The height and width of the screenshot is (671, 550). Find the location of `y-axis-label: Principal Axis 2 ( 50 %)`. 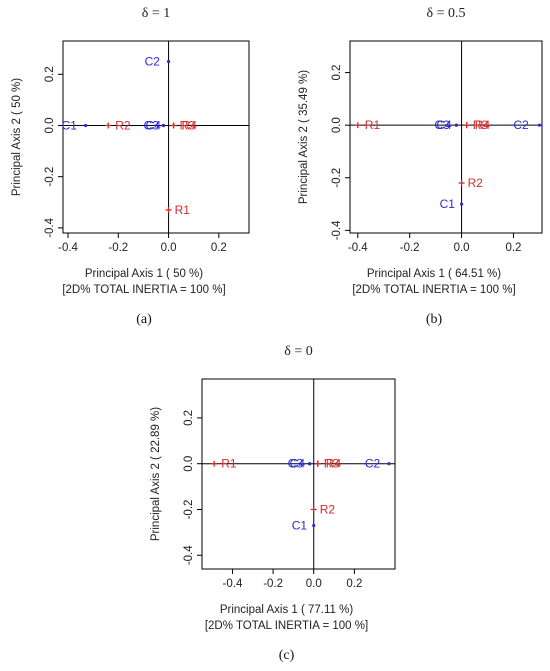

y-axis-label: Principal Axis 2 ( 50 %) is located at coordinates (17, 137).